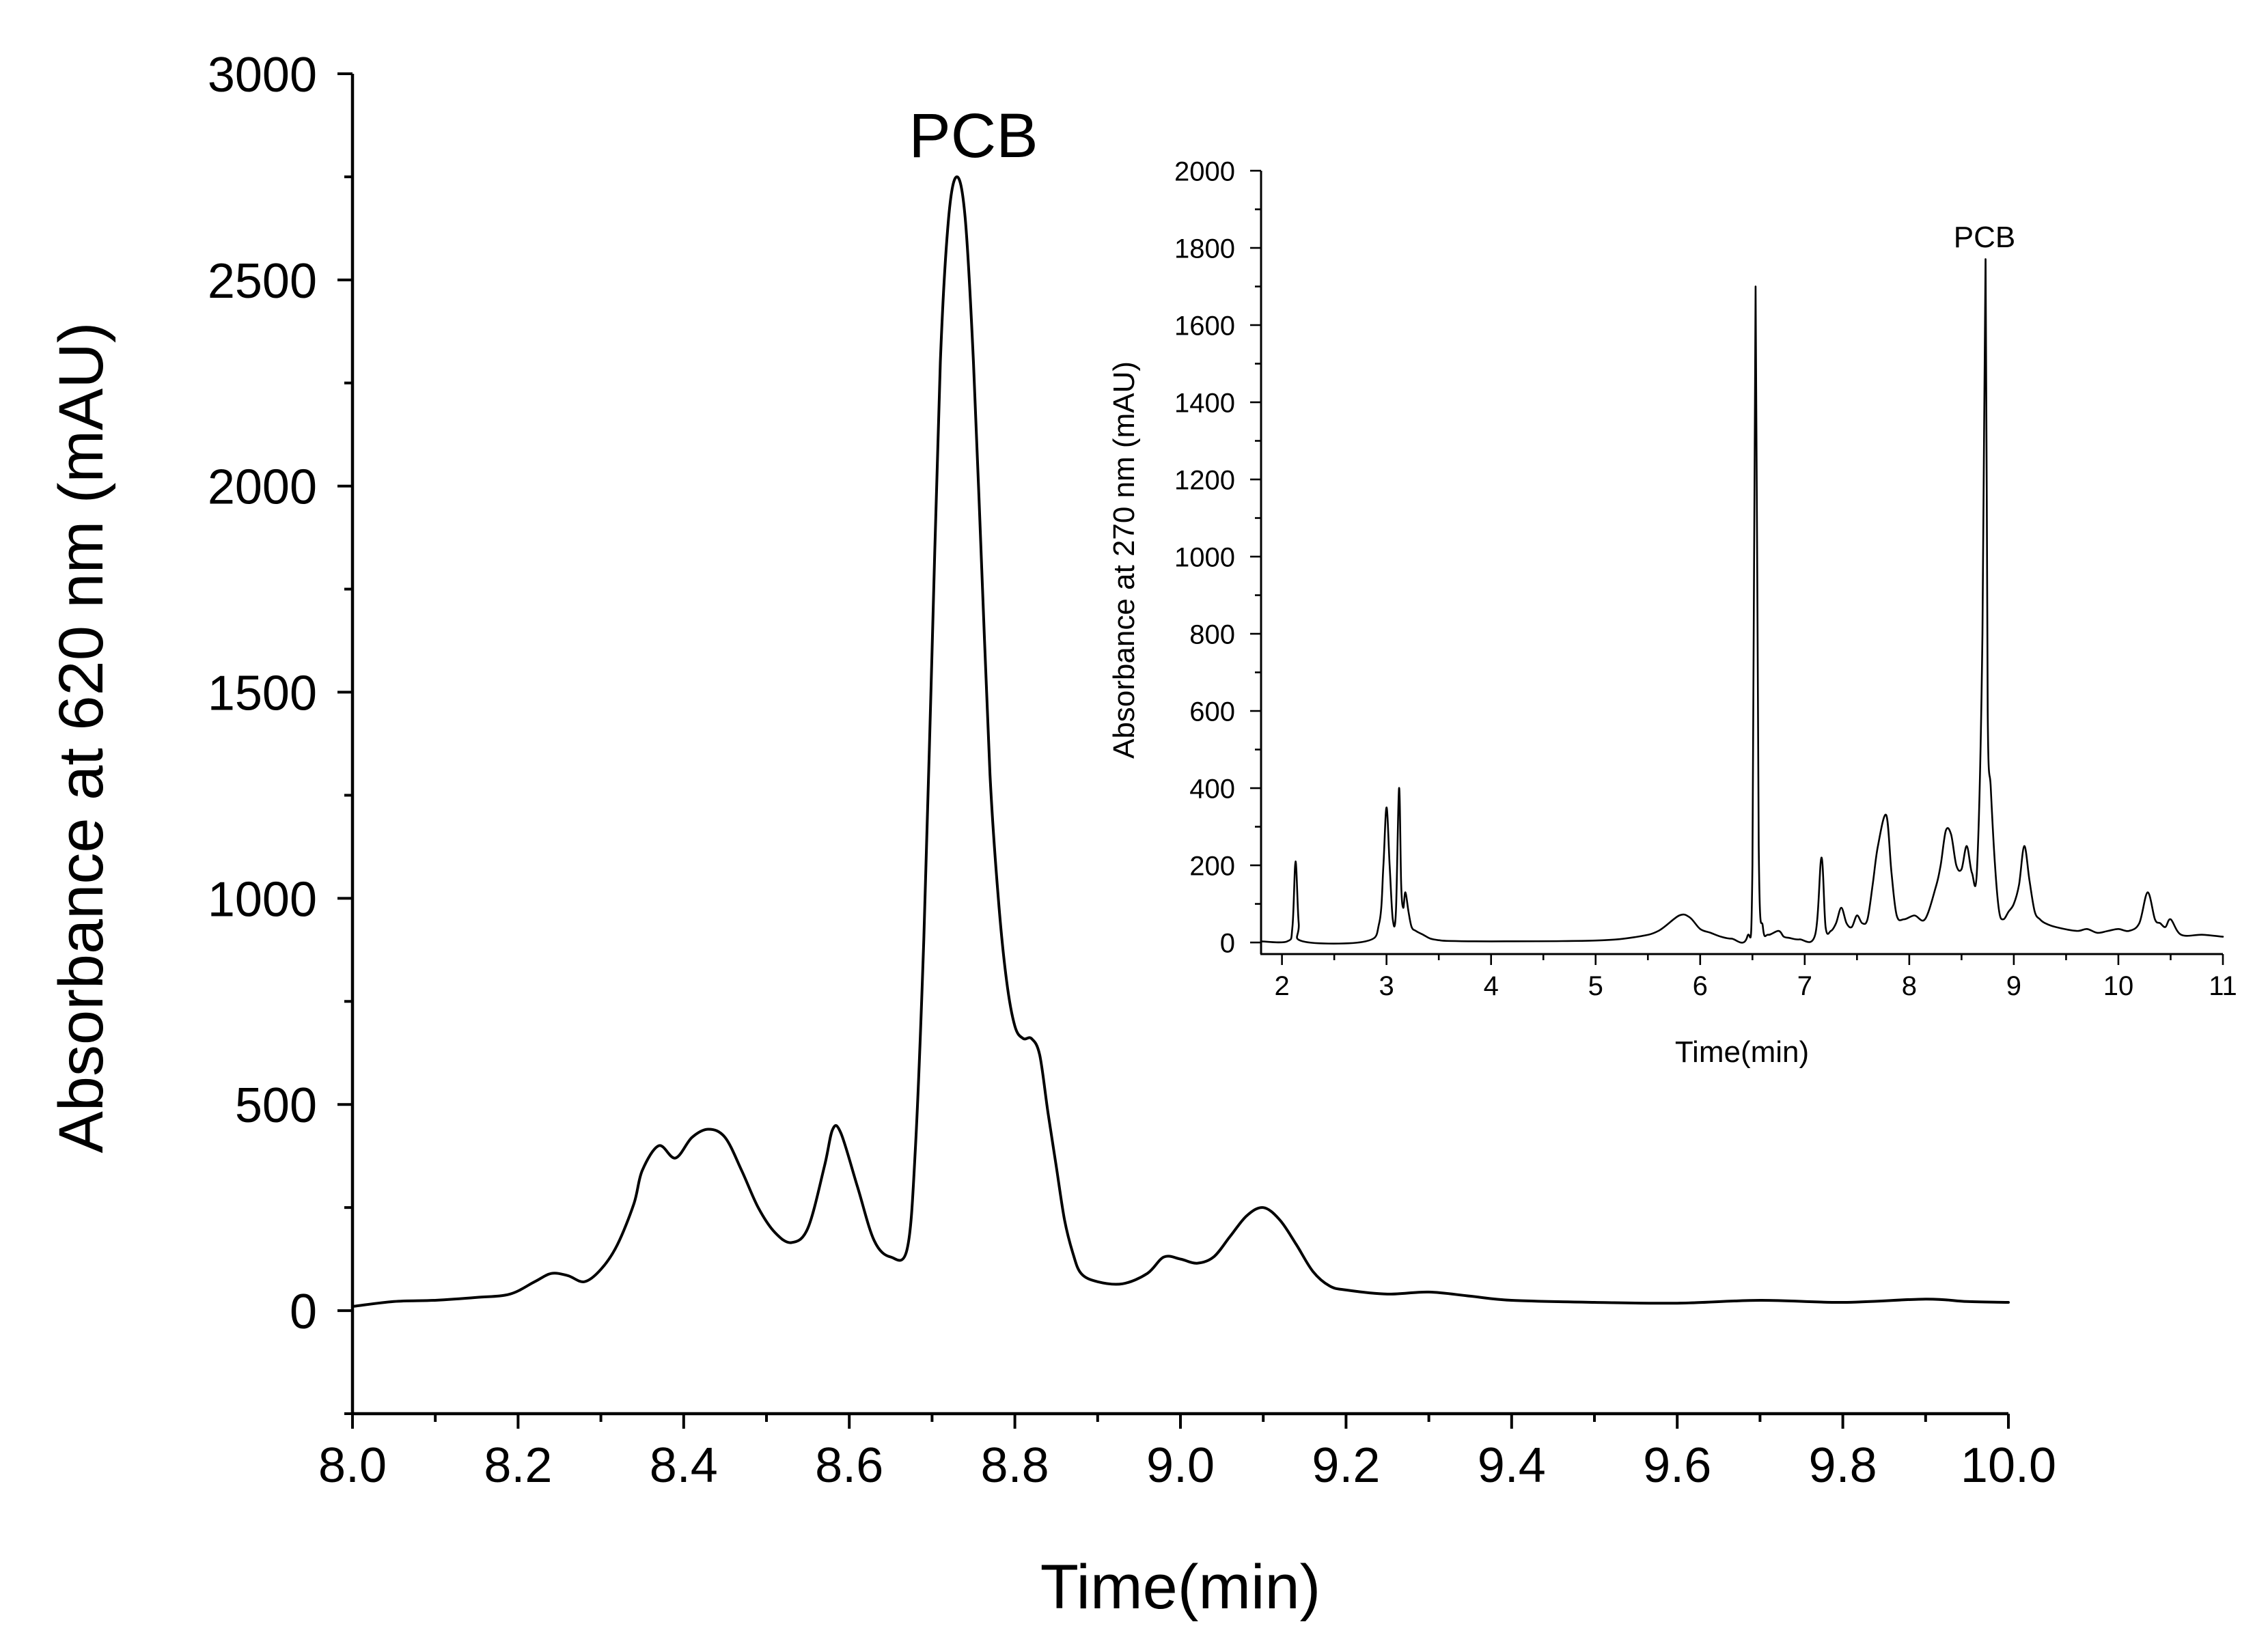 The height and width of the screenshot is (1637, 2268). What do you see at coordinates (1204, 557) in the screenshot?
I see `inset-y-tick-label: 1000` at bounding box center [1204, 557].